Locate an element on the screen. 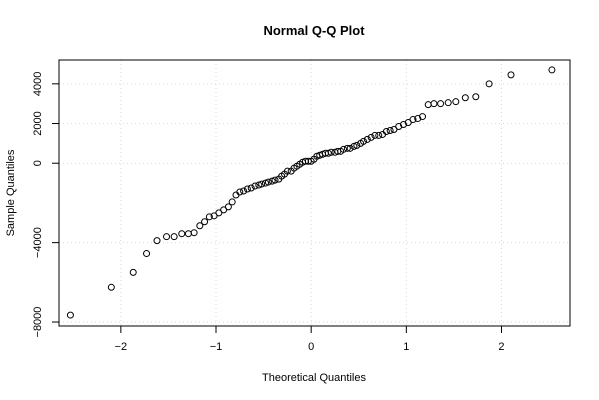  x-axis: −2 −1 0 1 2 is located at coordinates (310, 339).